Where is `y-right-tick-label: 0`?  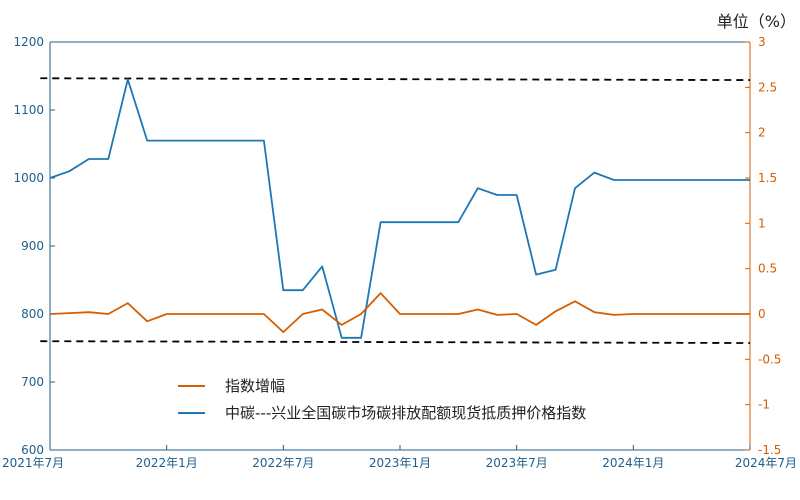 y-right-tick-label: 0 is located at coordinates (762, 314).